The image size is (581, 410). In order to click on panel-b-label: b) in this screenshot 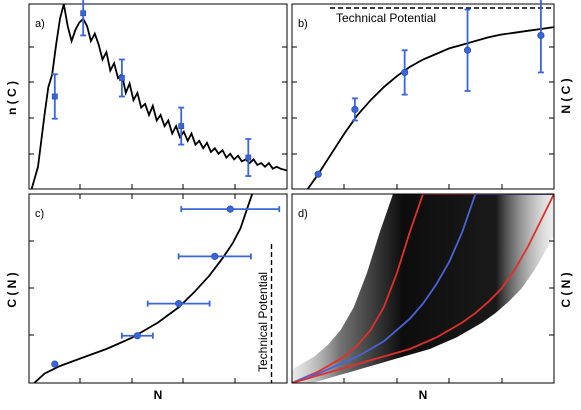, I will do `click(303, 24)`.